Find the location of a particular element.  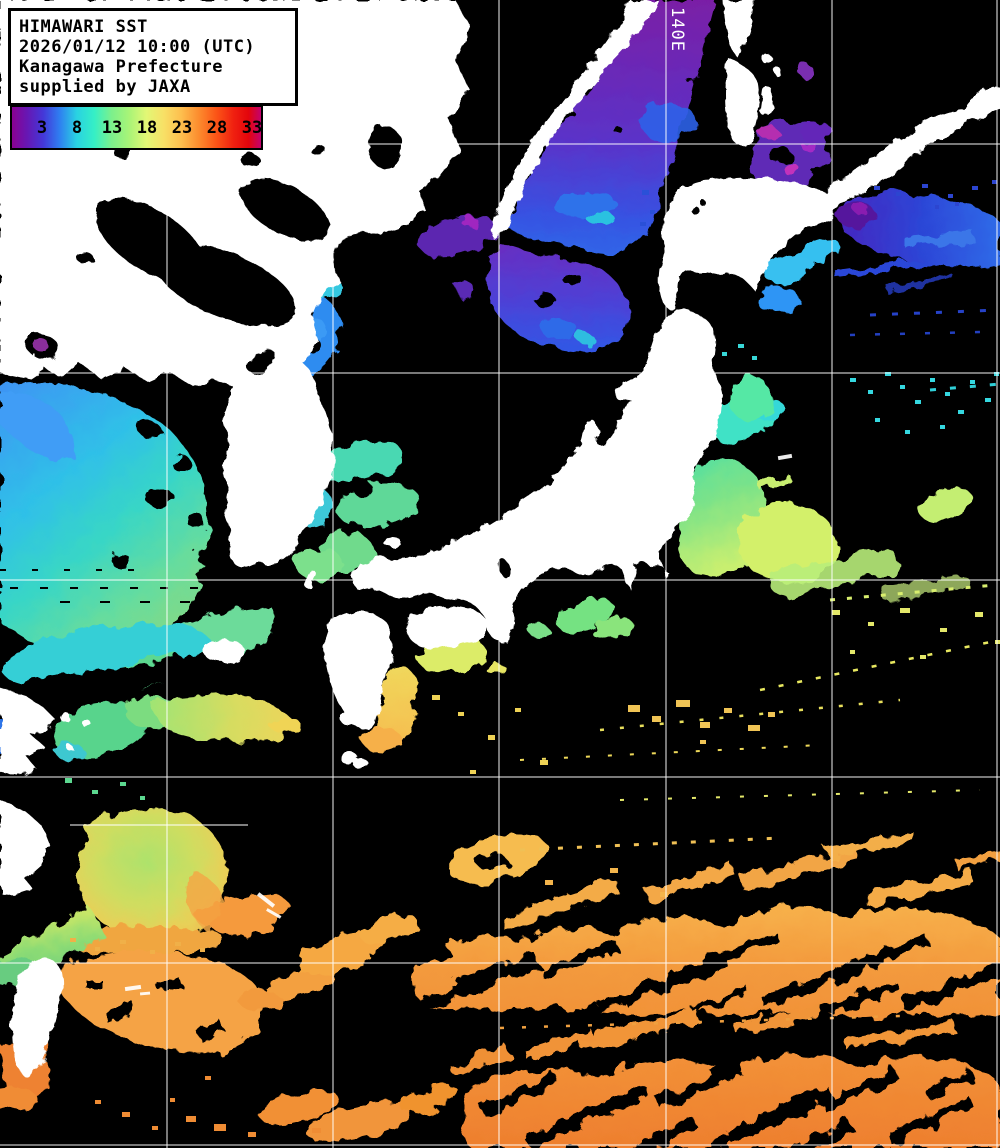

longitude-label: 140E is located at coordinates (677, 29).